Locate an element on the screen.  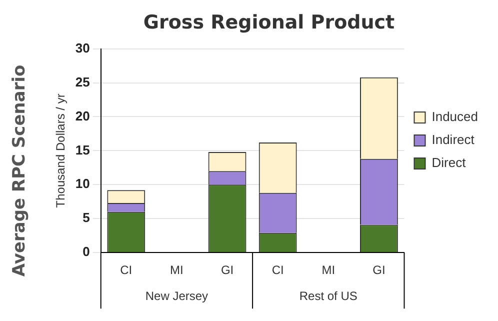
text: Average RPC Scenario is located at coordinates (19, 170).